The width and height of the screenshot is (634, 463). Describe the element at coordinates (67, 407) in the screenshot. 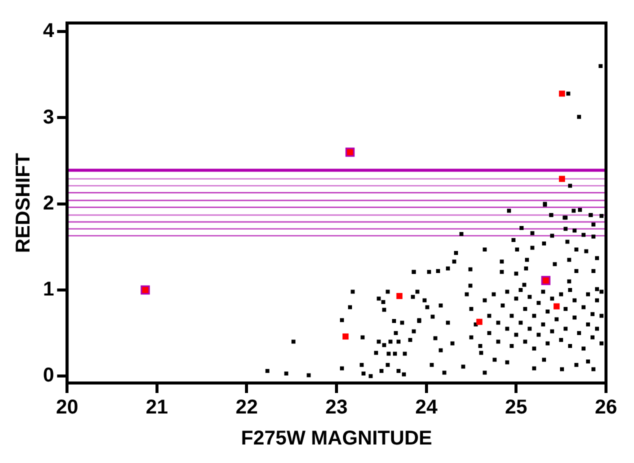

I see `x-tick-label: 20` at that location.